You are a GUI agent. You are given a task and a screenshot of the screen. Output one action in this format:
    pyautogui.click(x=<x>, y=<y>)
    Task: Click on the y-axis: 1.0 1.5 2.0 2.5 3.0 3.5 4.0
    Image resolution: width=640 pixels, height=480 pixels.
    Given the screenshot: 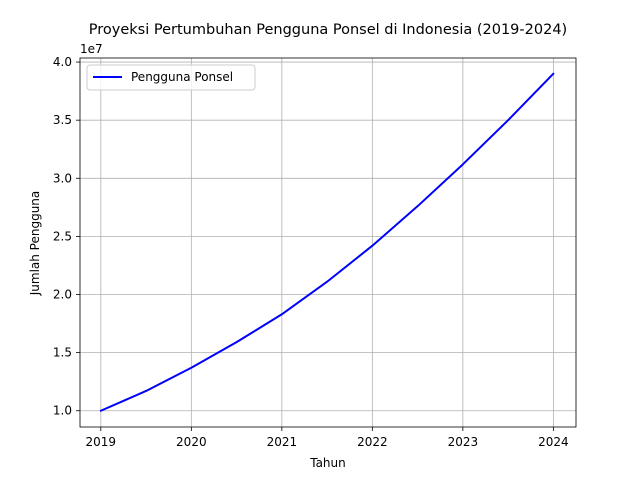 What is the action you would take?
    pyautogui.click(x=66, y=236)
    